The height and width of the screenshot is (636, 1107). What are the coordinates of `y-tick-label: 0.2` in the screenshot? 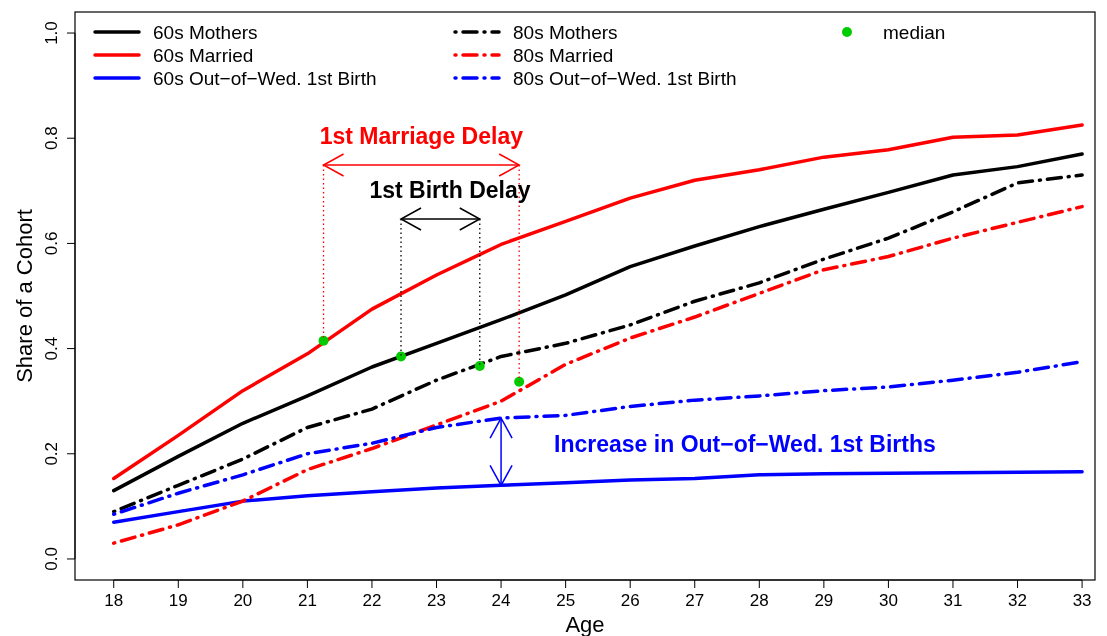 It's located at (51, 453).